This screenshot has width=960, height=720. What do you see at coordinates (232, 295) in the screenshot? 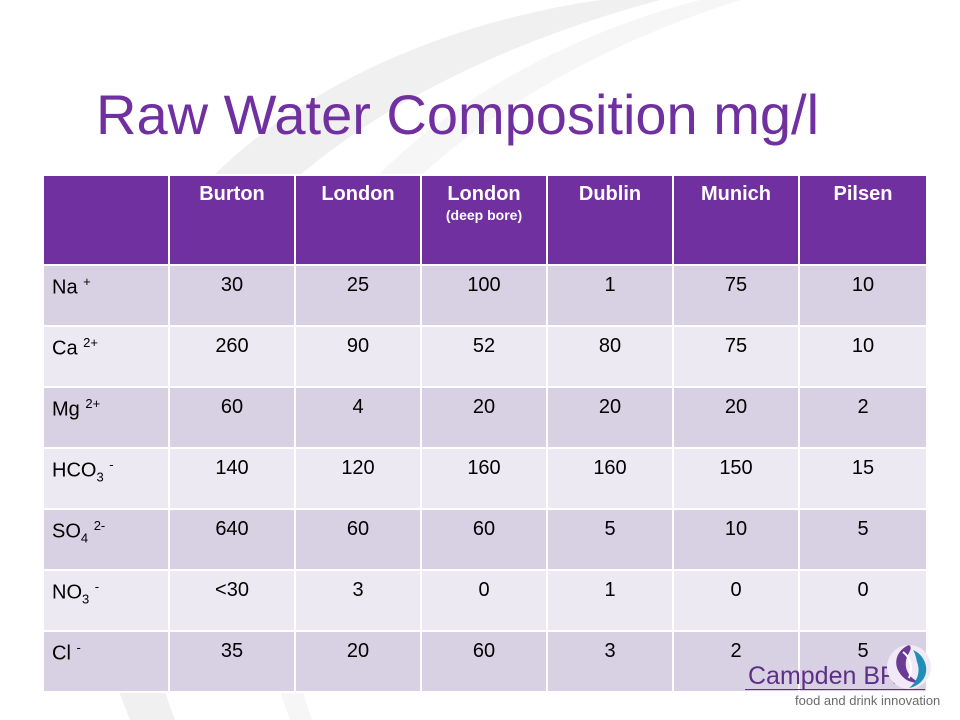
I see `value-cell: 30` at bounding box center [232, 295].